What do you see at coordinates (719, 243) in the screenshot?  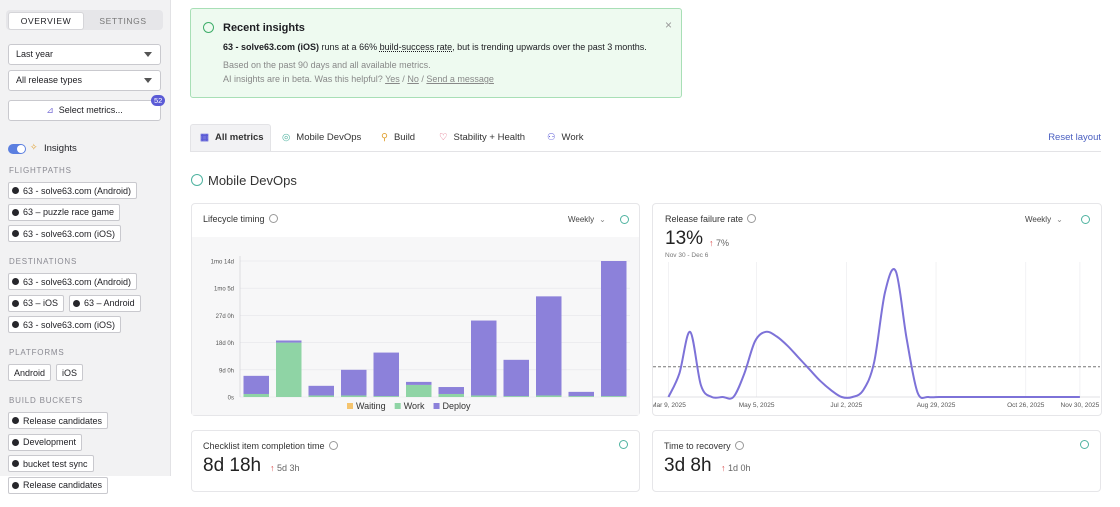 I see `change: ↑ 7%` at bounding box center [719, 243].